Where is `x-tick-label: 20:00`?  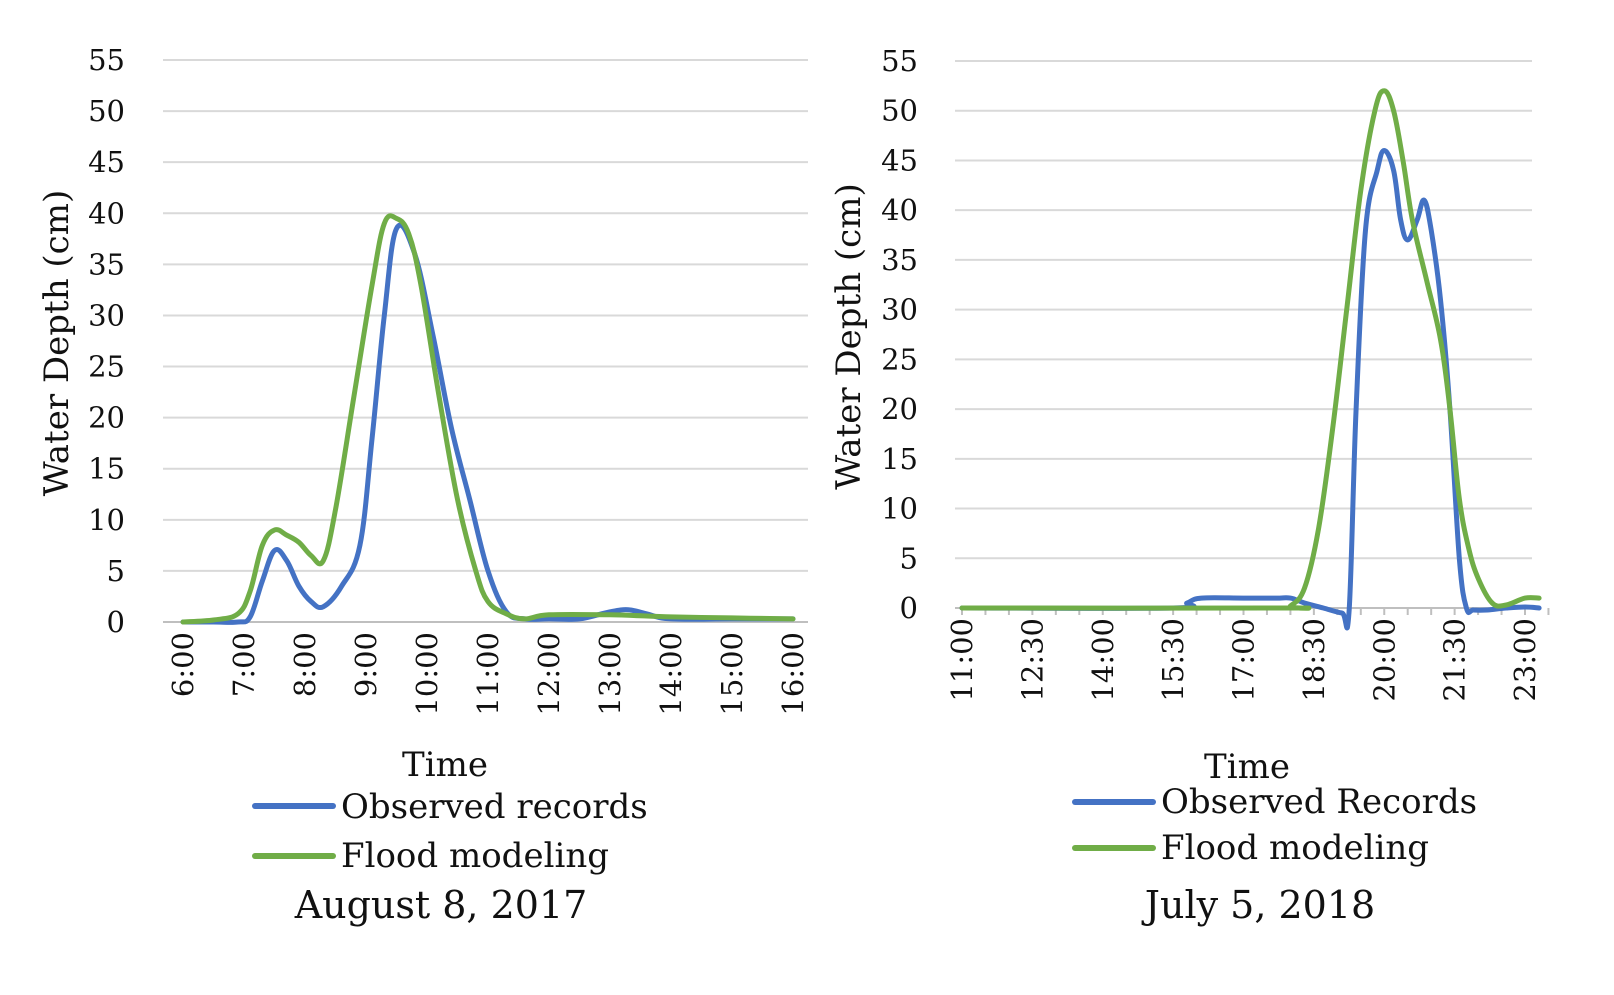 x-tick-label: 20:00 is located at coordinates (1384, 660).